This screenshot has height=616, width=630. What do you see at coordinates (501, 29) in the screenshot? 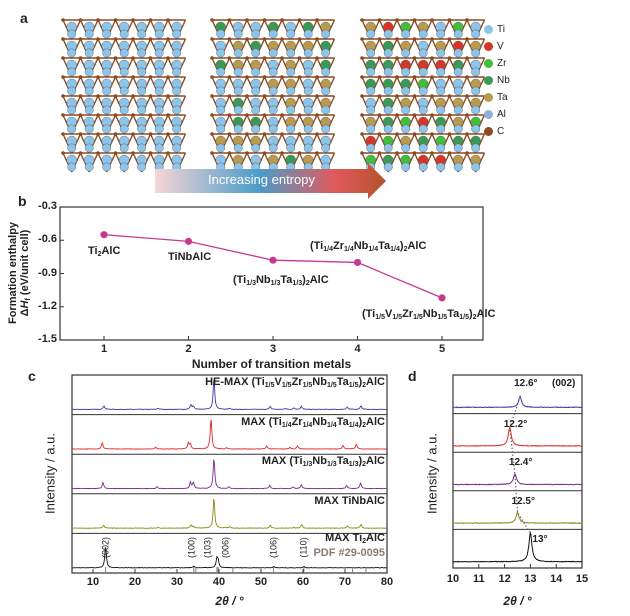
I see `legend-label: Ti` at bounding box center [501, 29].